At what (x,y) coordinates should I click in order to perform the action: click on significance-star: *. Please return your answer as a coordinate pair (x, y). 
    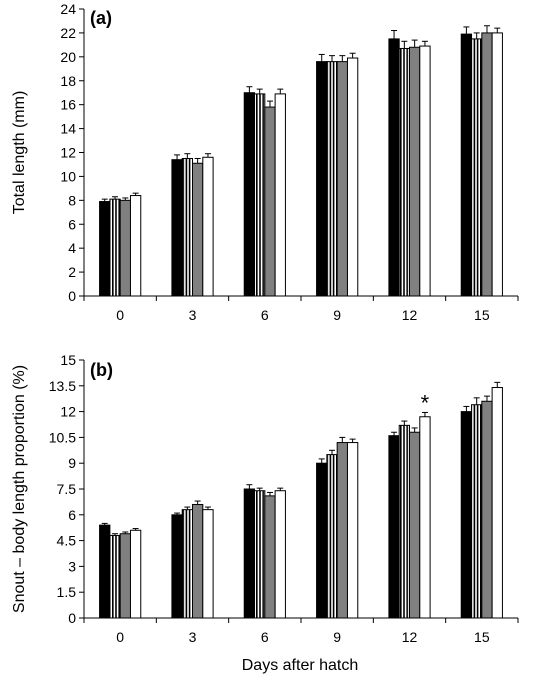
    Looking at the image, I should click on (425, 402).